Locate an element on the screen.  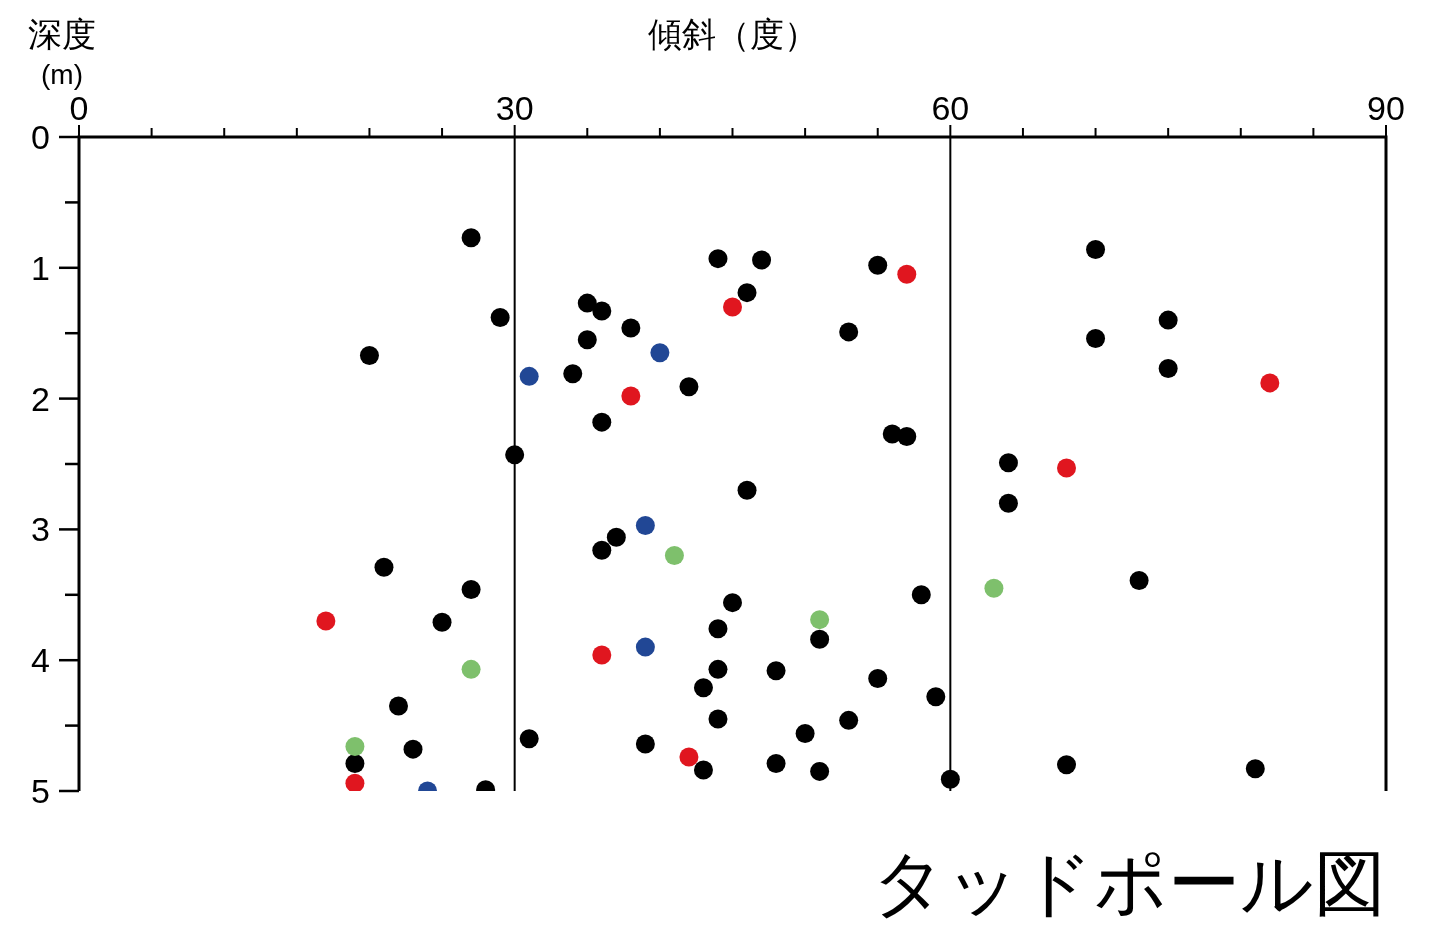
ylabel: 深度 (m) is located at coordinates (62, 52).